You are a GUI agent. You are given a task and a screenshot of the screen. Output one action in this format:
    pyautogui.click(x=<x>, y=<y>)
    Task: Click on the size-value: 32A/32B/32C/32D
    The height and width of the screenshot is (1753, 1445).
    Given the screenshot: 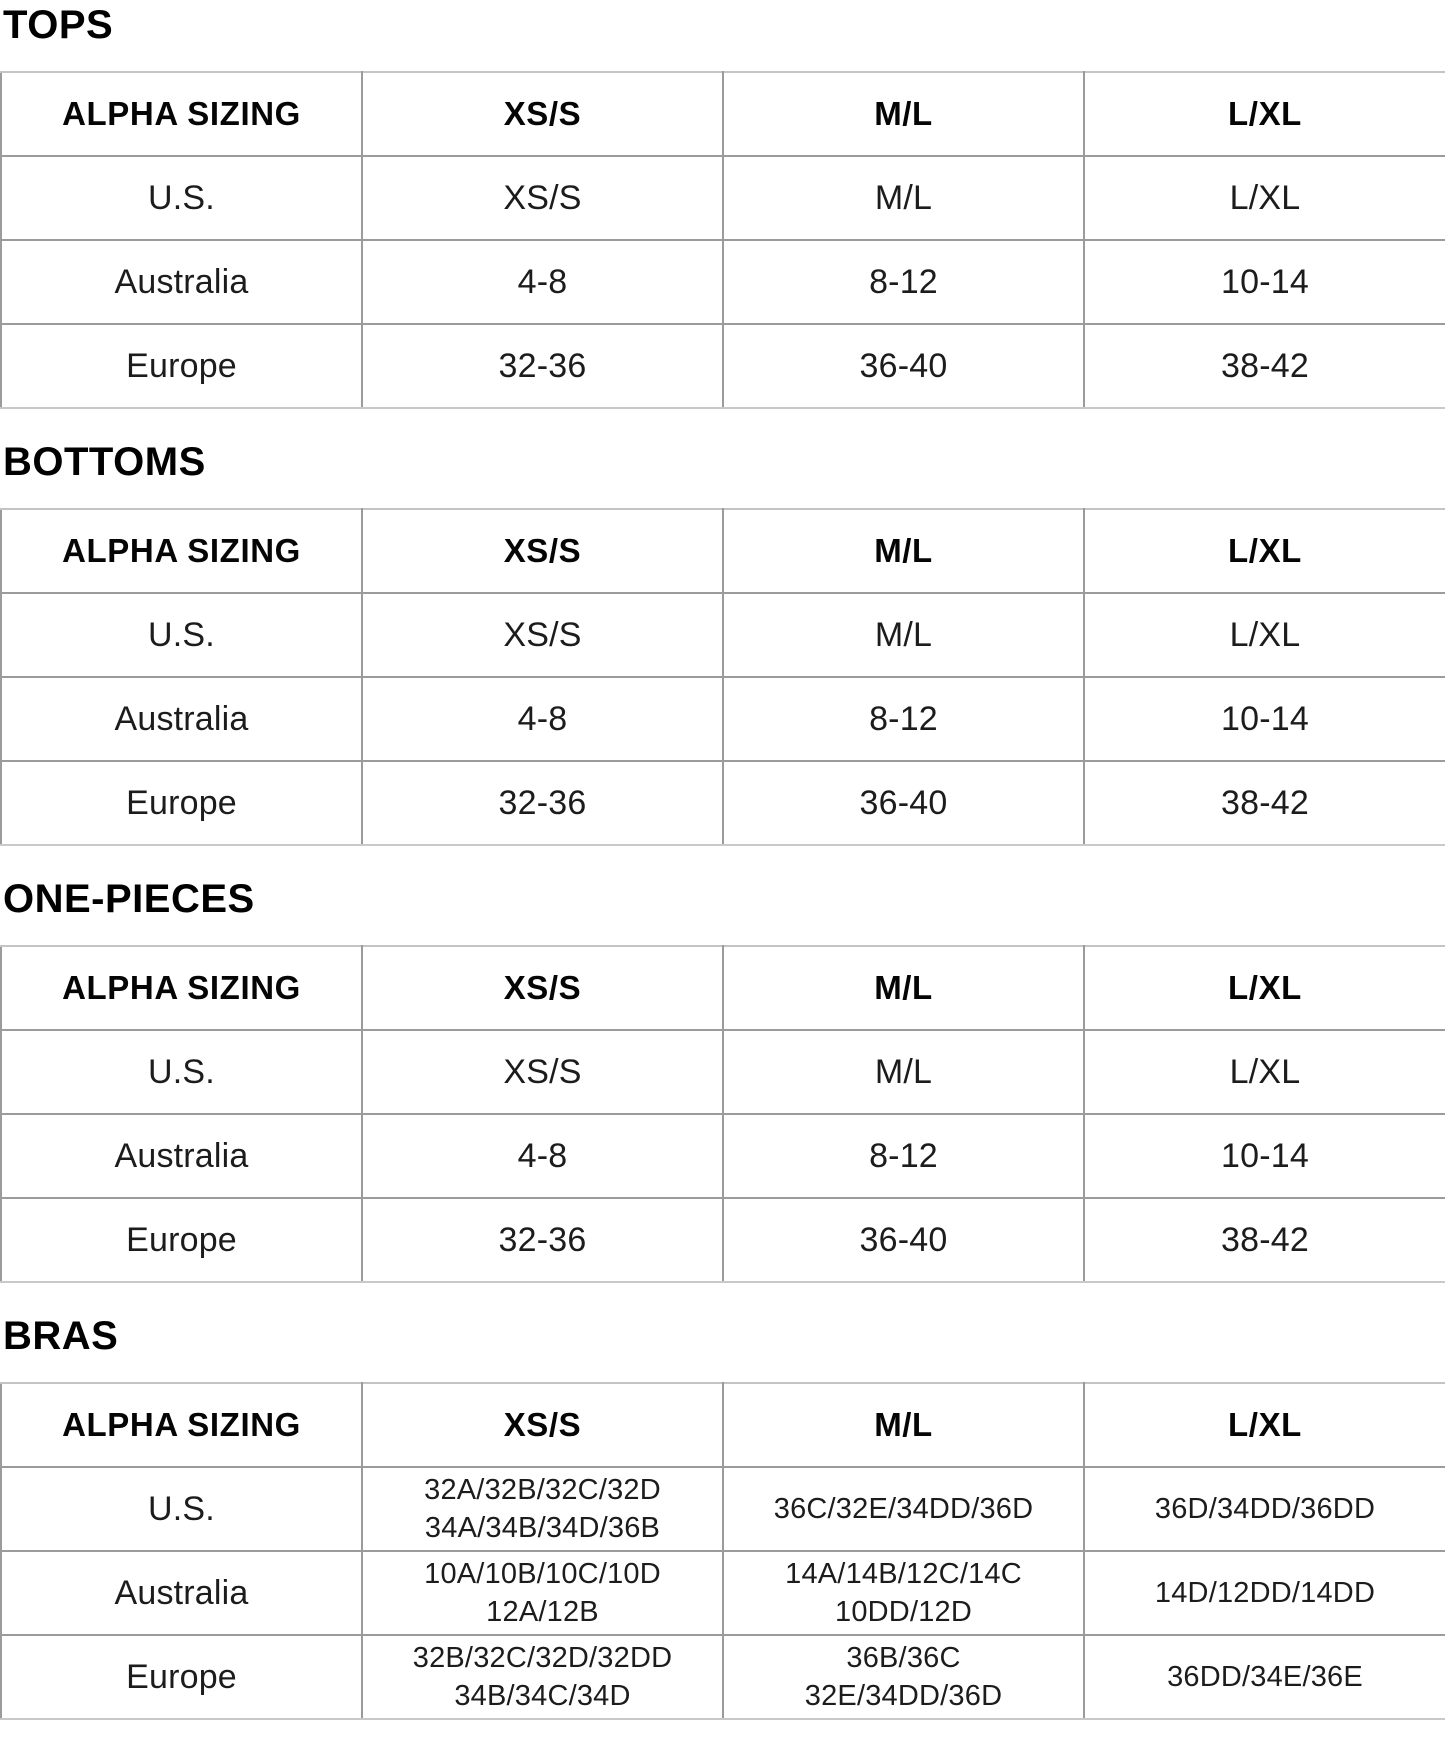 What is the action you would take?
    pyautogui.click(x=542, y=1490)
    